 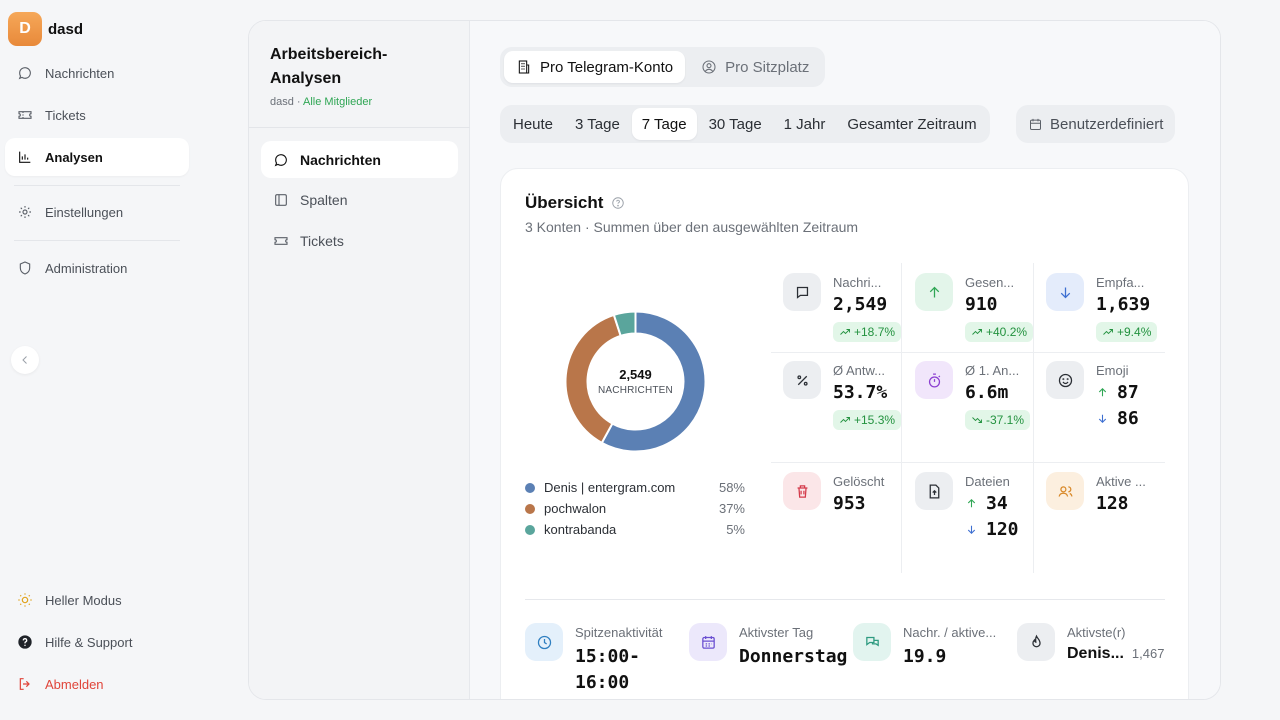 What do you see at coordinates (280, 159) in the screenshot?
I see `chat-bubble-icon` at bounding box center [280, 159].